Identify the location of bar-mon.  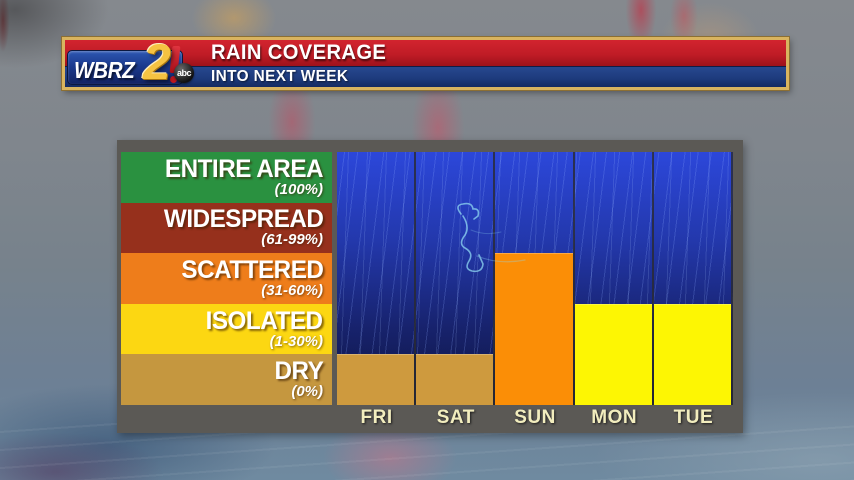
(613, 354).